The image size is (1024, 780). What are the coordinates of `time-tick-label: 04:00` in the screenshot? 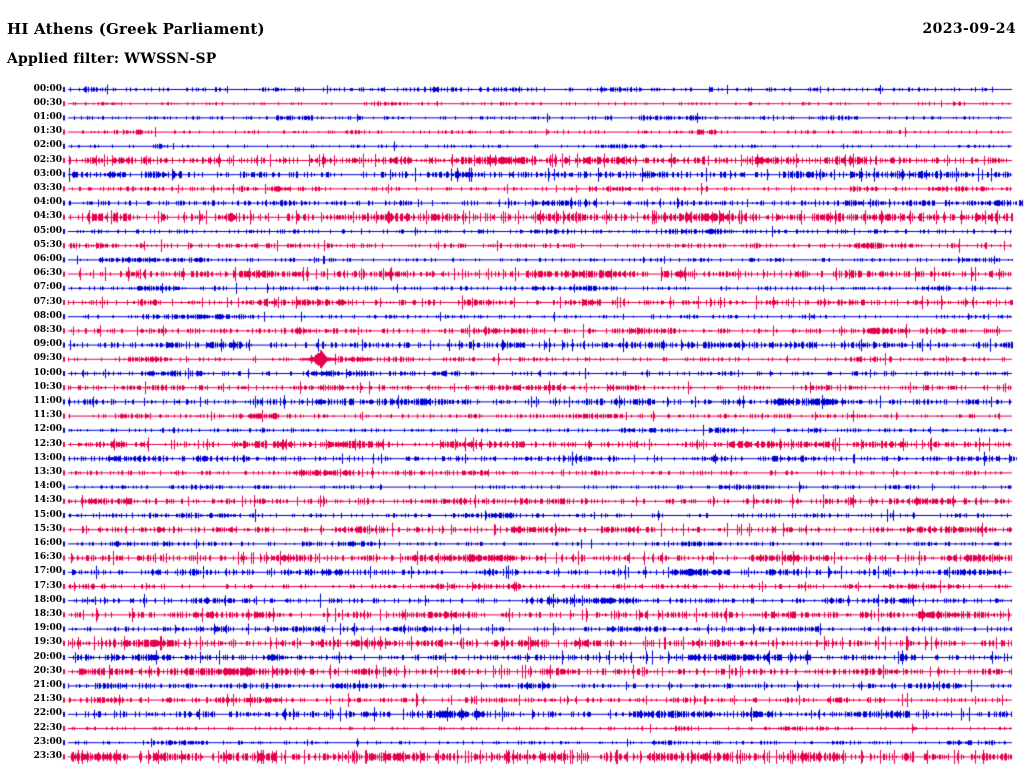 It's located at (47, 202).